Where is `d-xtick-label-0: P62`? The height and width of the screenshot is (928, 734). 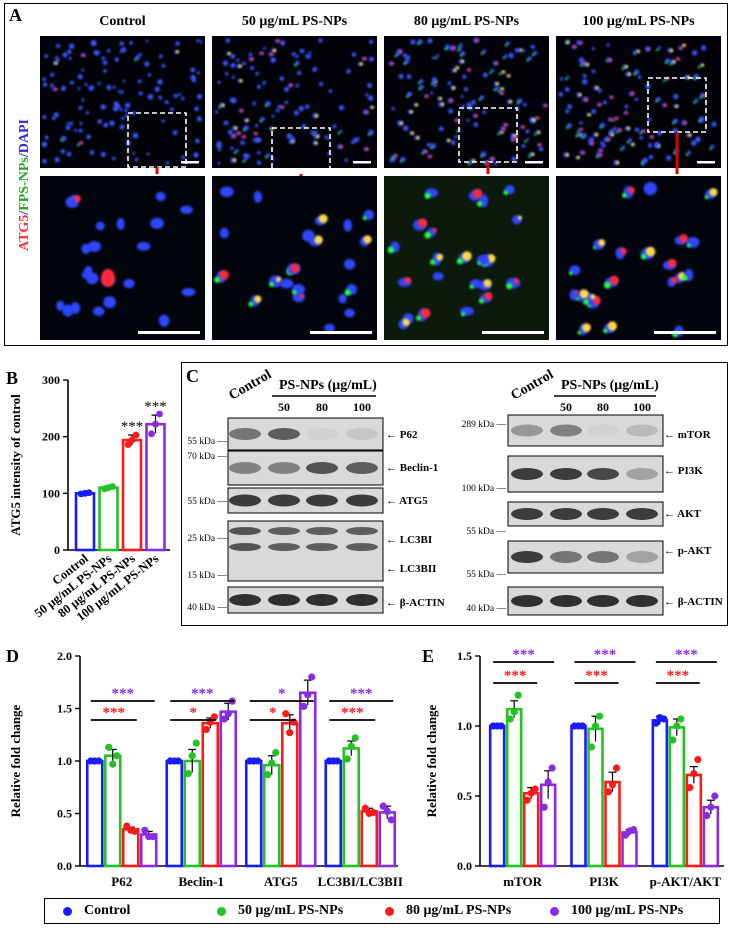
d-xtick-label-0: P62 is located at coordinates (121, 881).